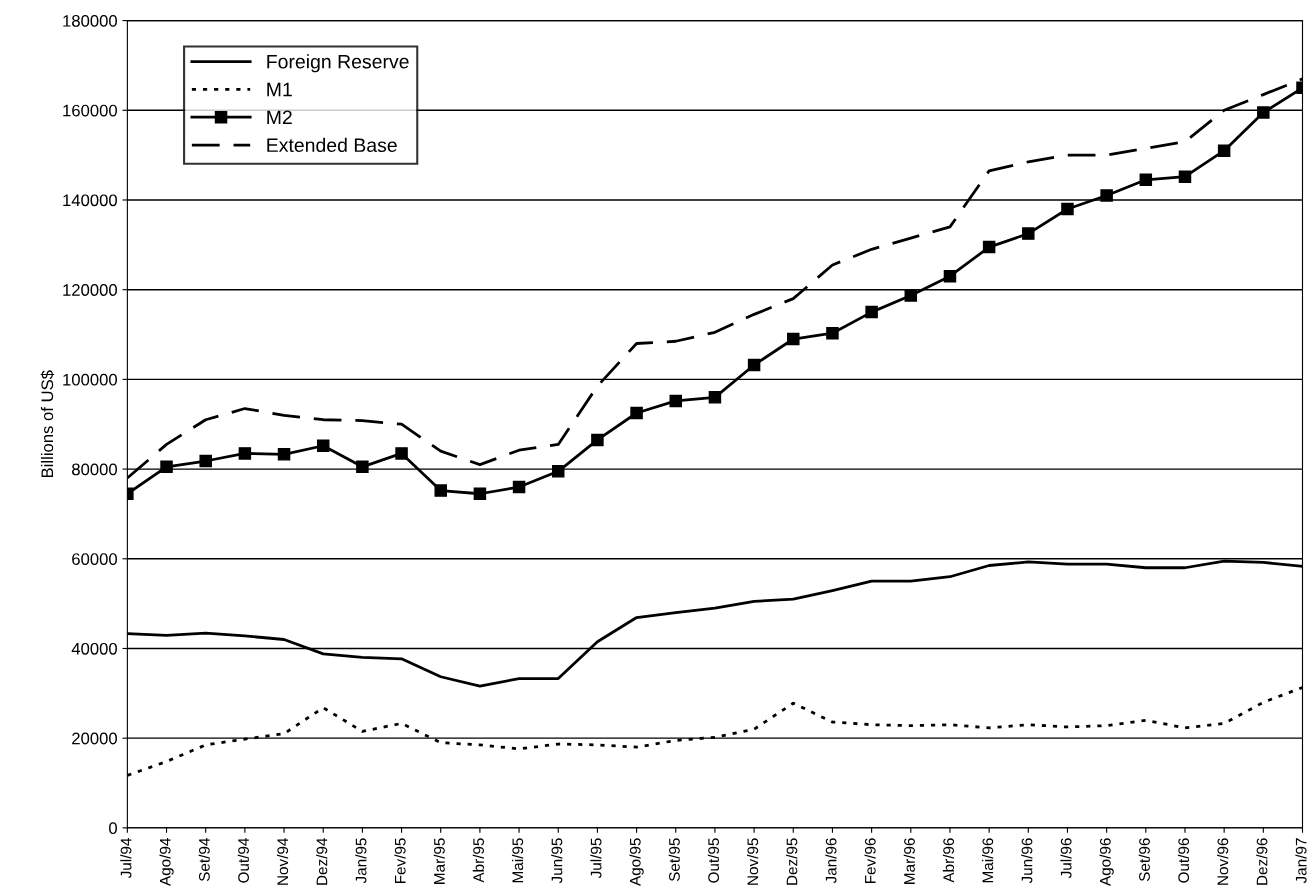 Image resolution: width=1313 pixels, height=895 pixels. I want to click on x-tick-label: Abr/96, so click(948, 860).